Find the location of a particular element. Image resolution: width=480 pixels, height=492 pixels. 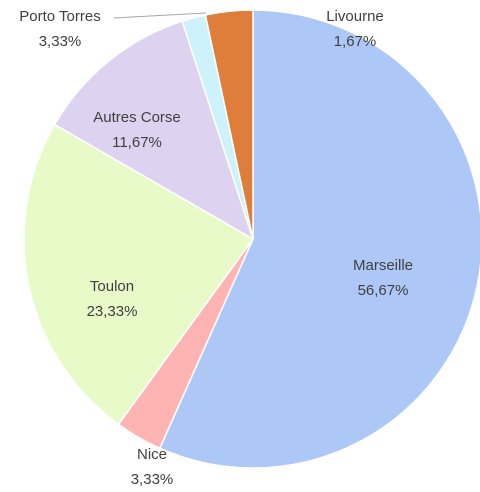

data-label-category: Livourne is located at coordinates (355, 16).